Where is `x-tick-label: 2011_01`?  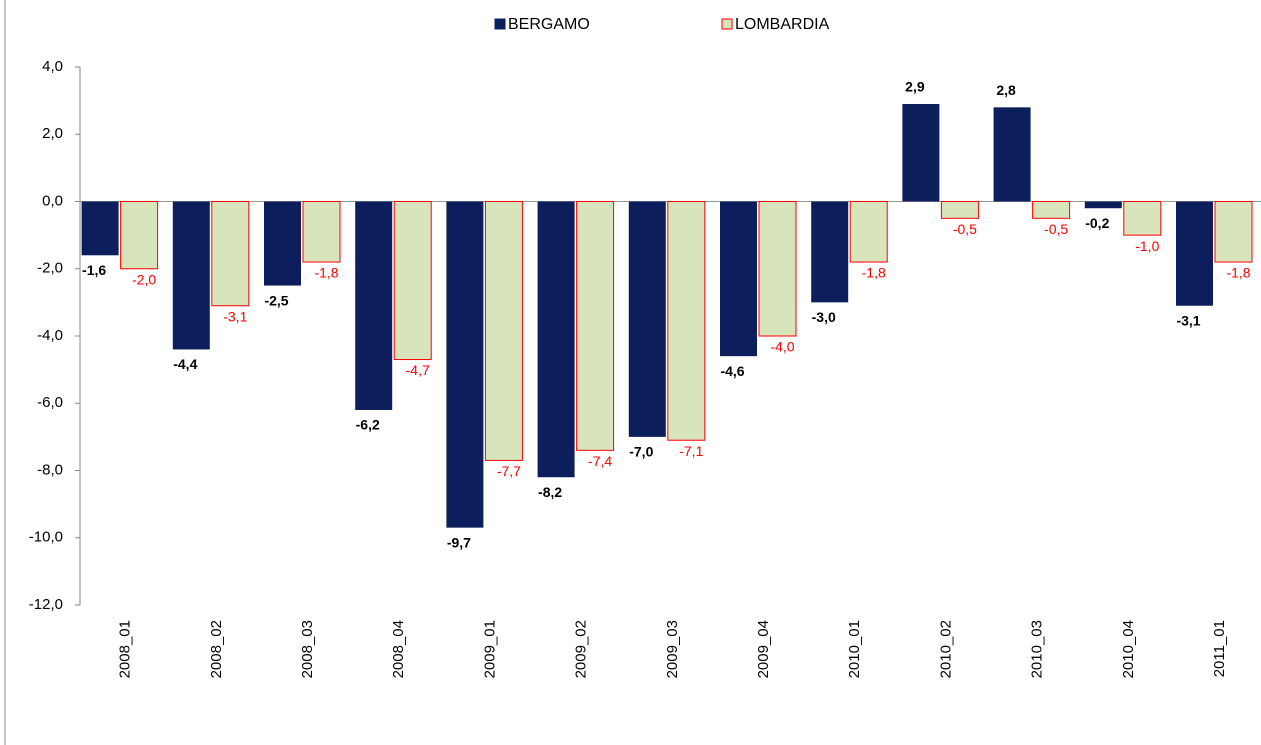 x-tick-label: 2011_01 is located at coordinates (1219, 648).